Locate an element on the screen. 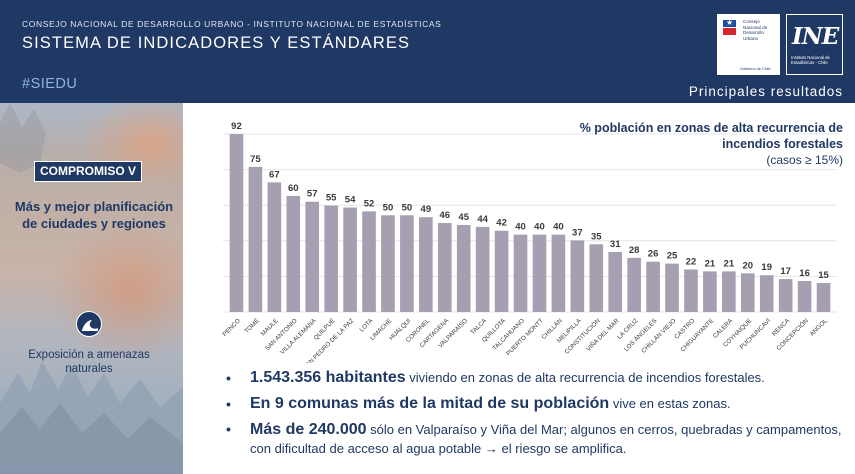 Image resolution: width=855 pixels, height=474 pixels. finding-1-highlight: 1.543.356 habitantes is located at coordinates (328, 377).